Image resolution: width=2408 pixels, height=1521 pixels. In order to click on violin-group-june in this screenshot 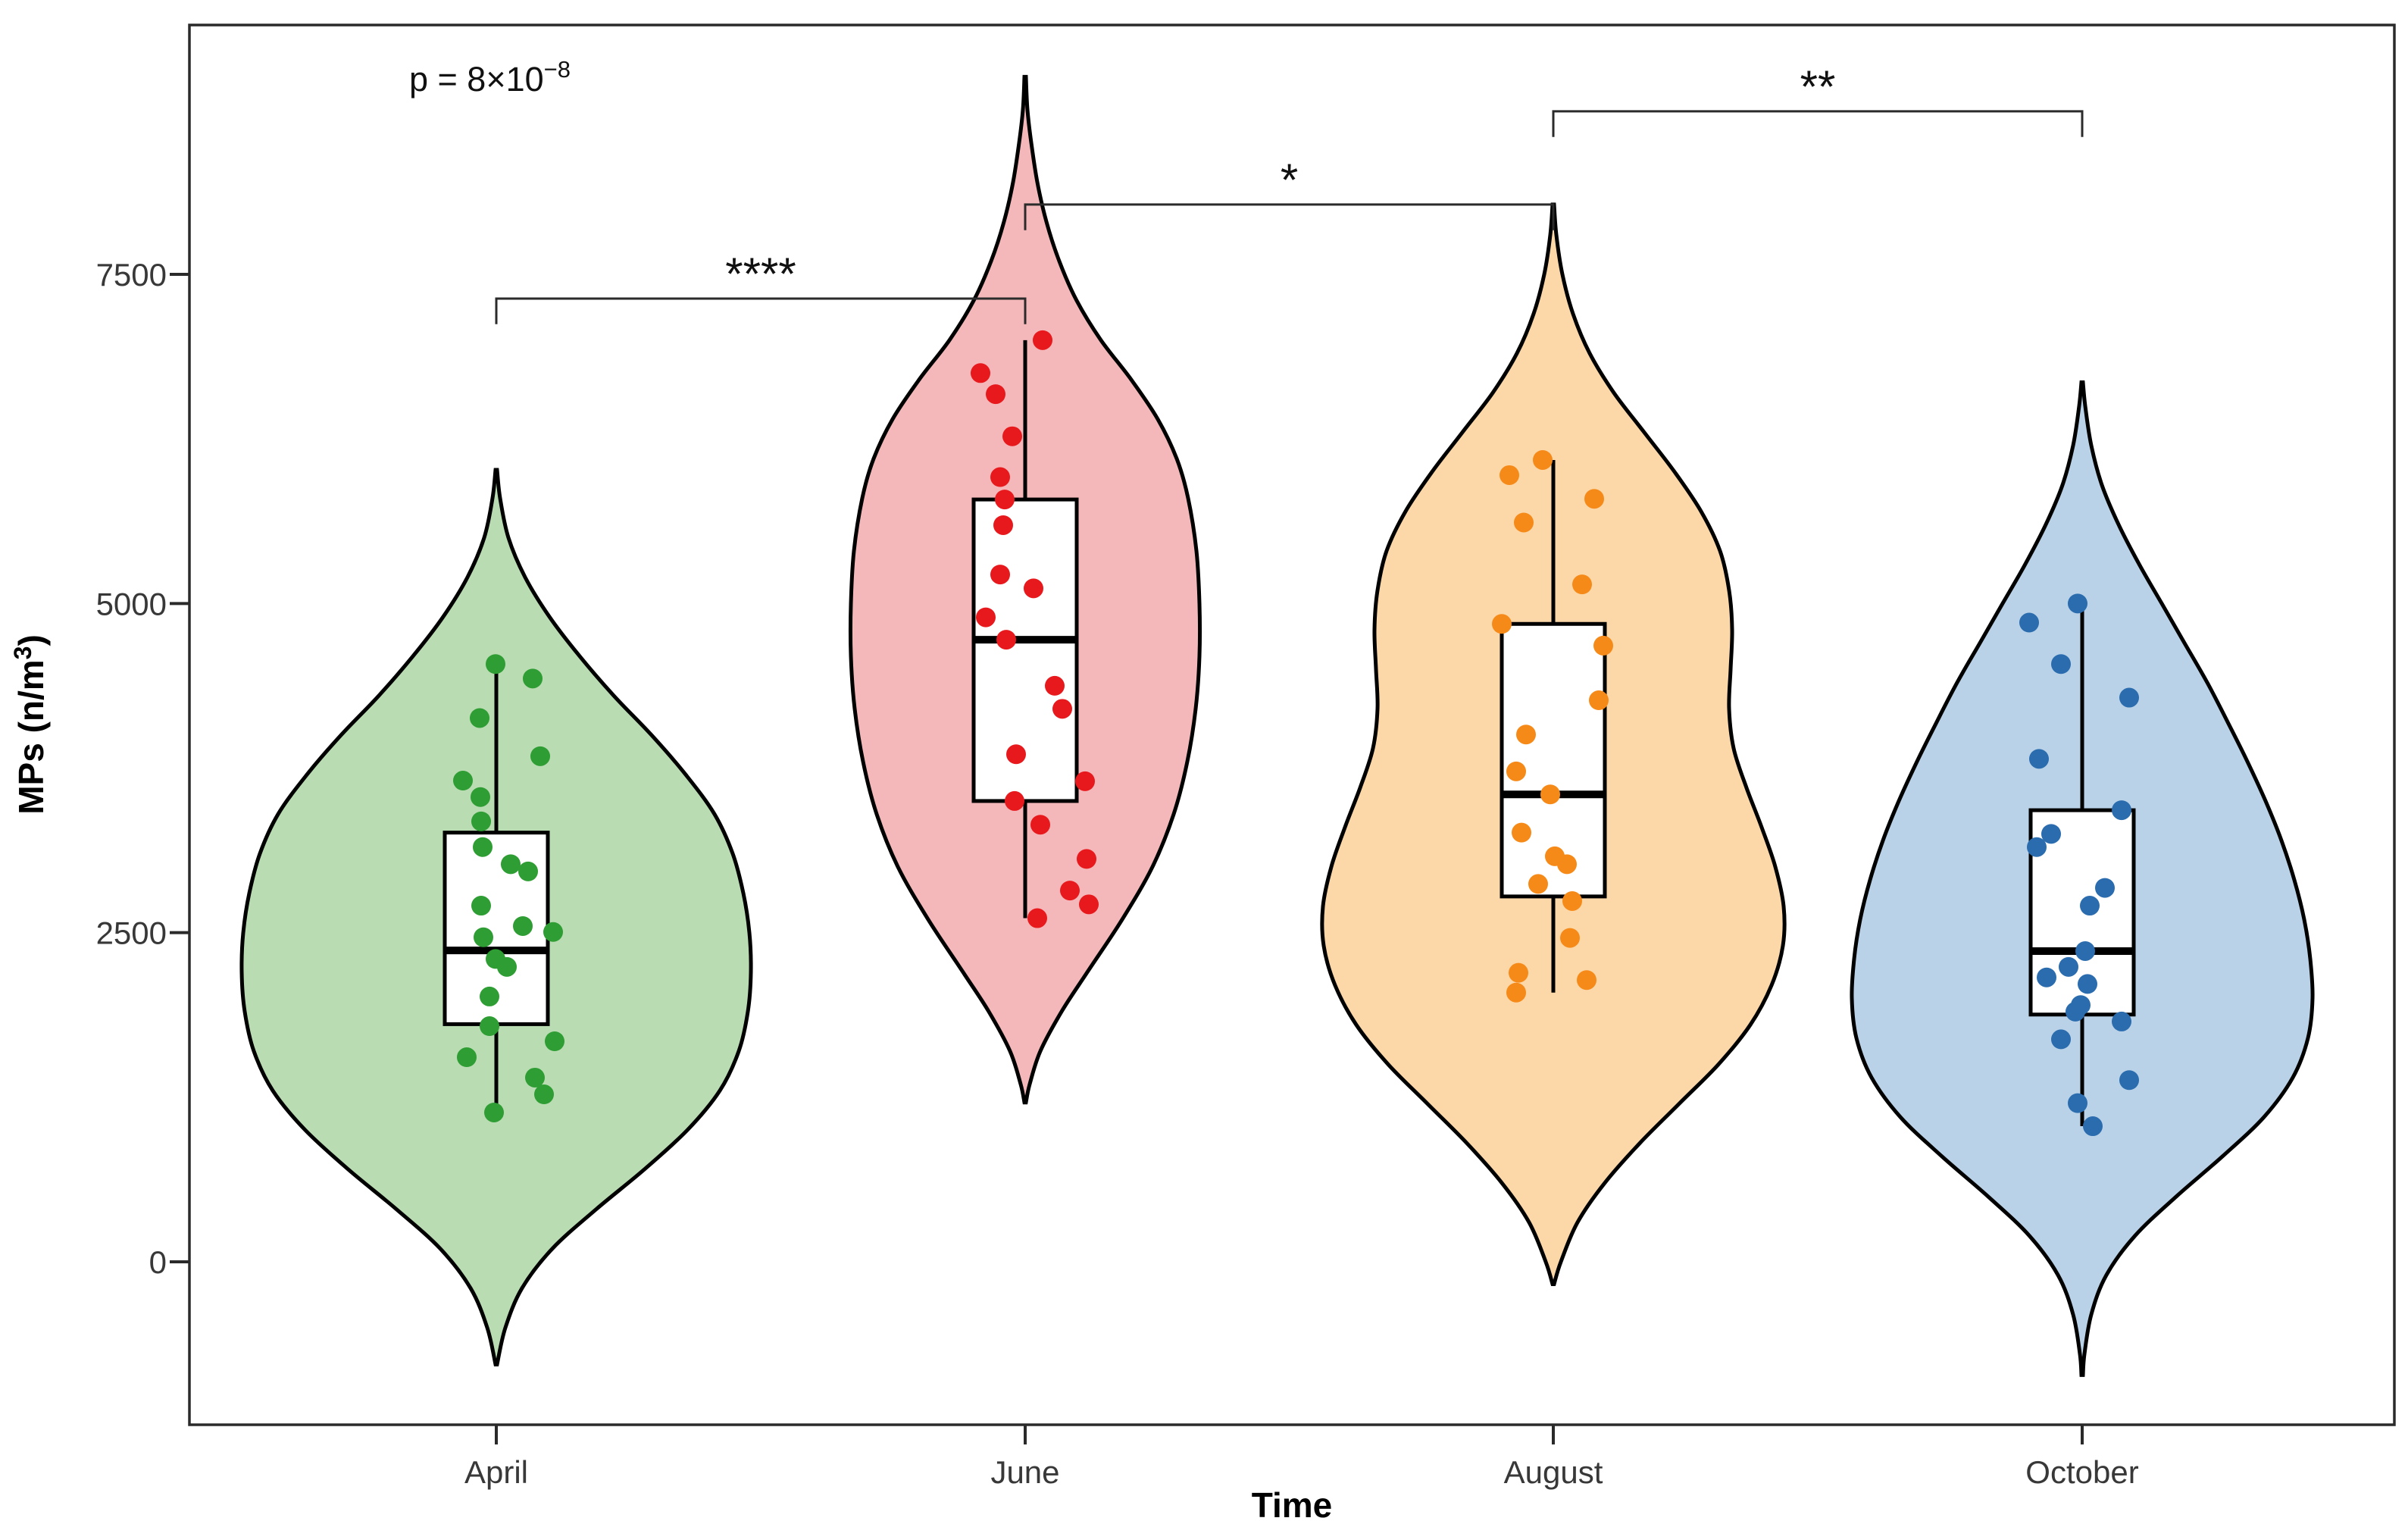, I will do `click(1025, 589)`.